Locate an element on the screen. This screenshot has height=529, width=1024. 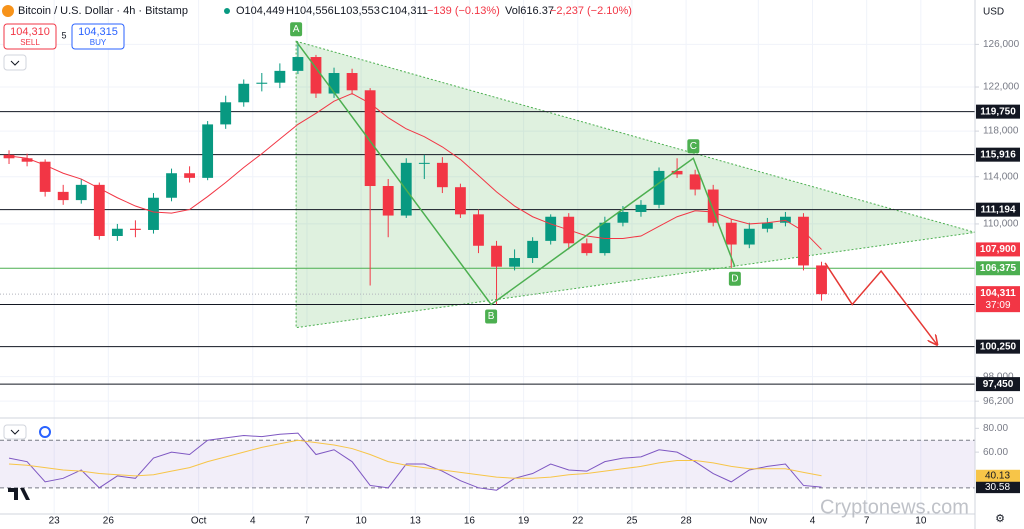
x-tick-label: Oct is located at coordinates (199, 521).